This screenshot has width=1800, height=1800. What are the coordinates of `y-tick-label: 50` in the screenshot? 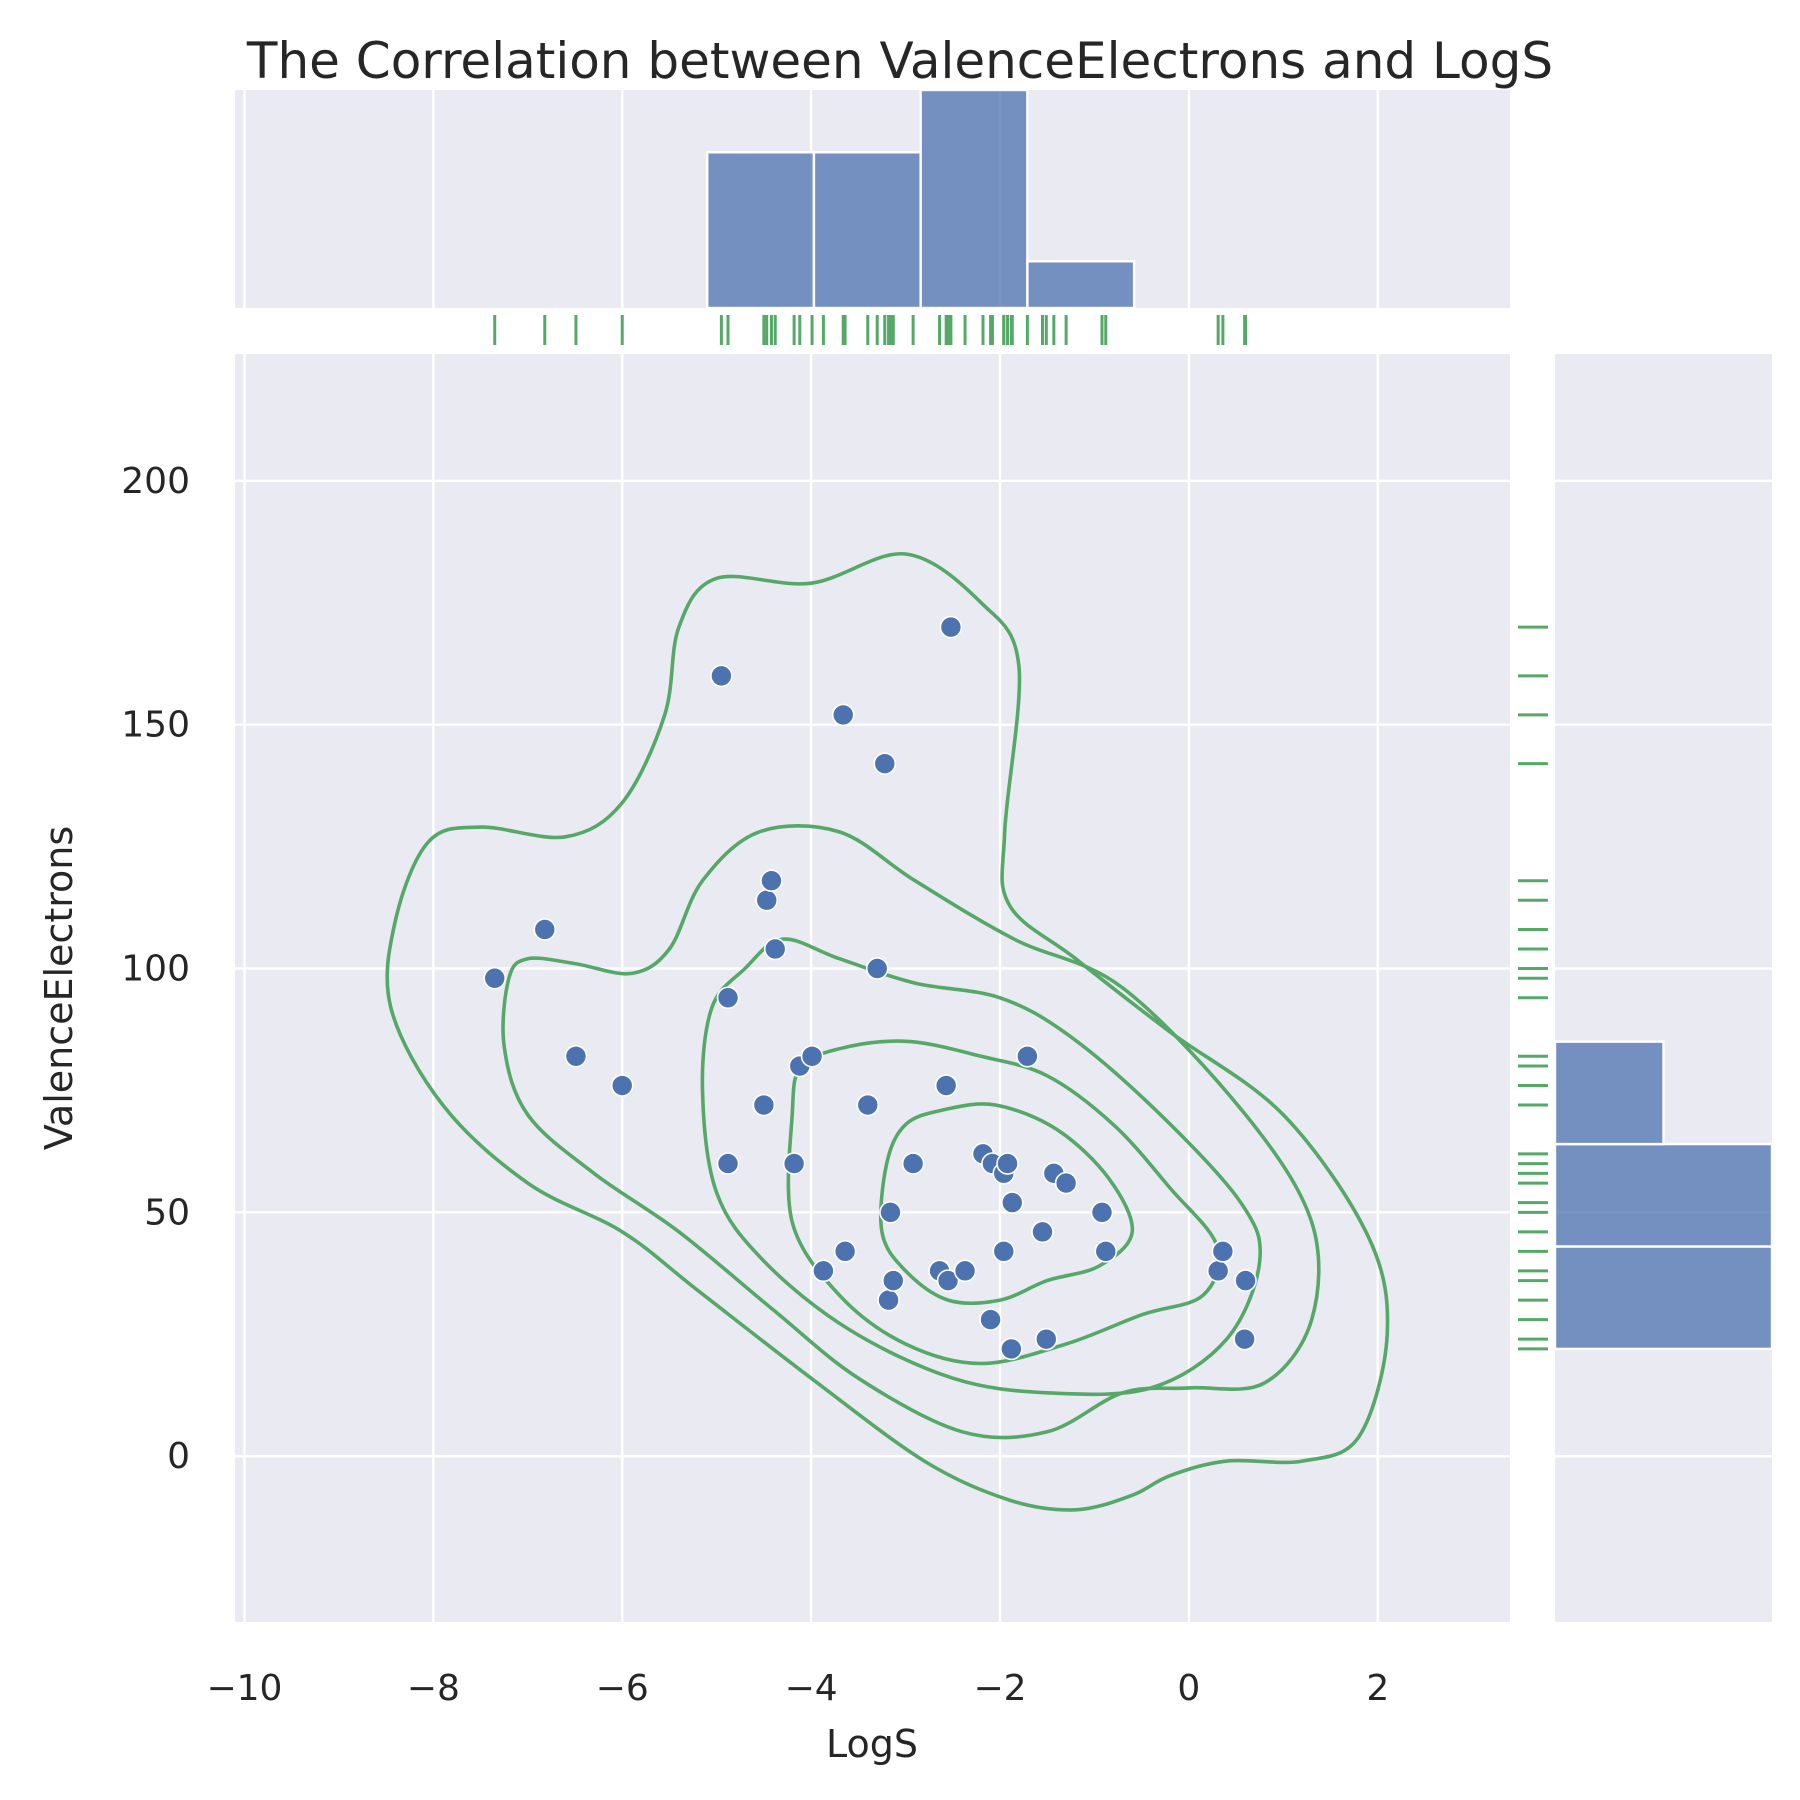 It's located at (167, 1212).